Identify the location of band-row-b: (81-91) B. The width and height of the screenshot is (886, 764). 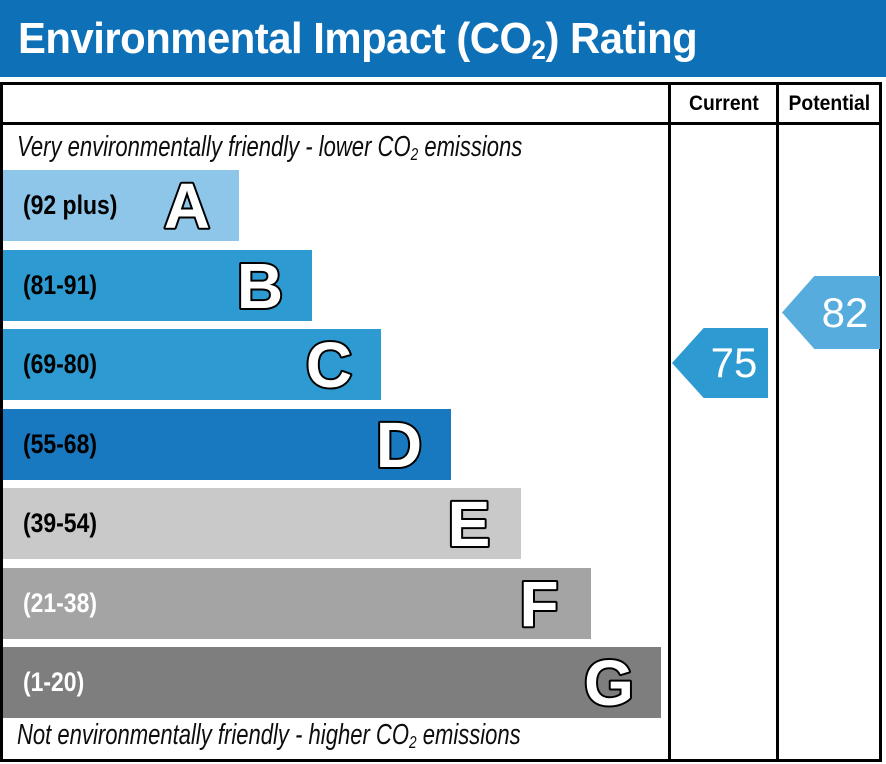
(157, 285).